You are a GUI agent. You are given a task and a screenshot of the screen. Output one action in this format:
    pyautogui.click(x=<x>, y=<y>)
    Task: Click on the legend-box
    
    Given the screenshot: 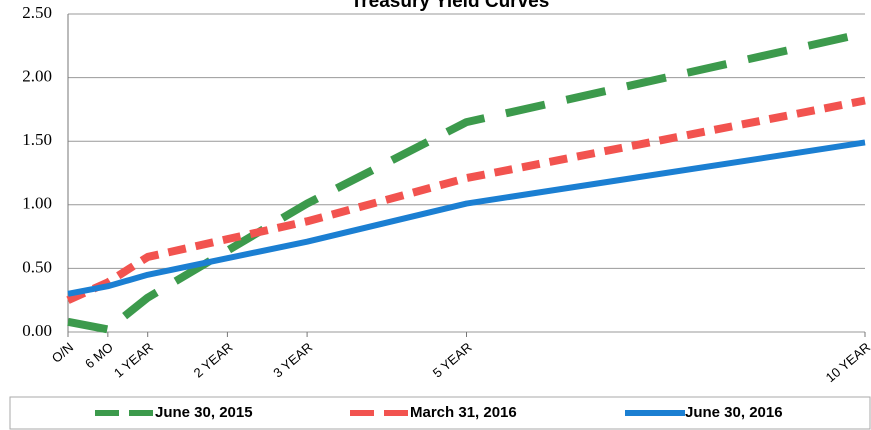 What is the action you would take?
    pyautogui.click(x=440, y=413)
    